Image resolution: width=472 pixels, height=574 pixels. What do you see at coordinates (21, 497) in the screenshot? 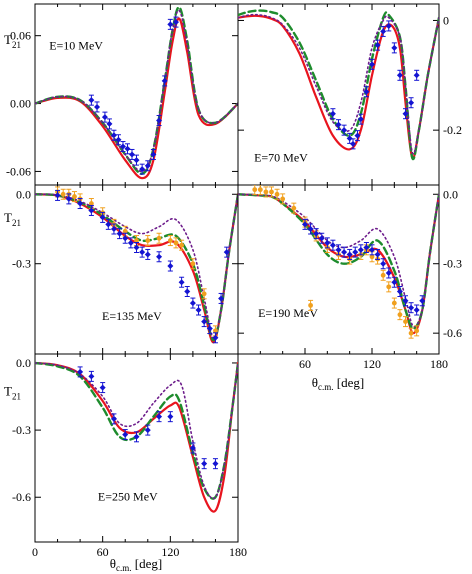
I see `y-tick-label: -0.6` at bounding box center [21, 497].